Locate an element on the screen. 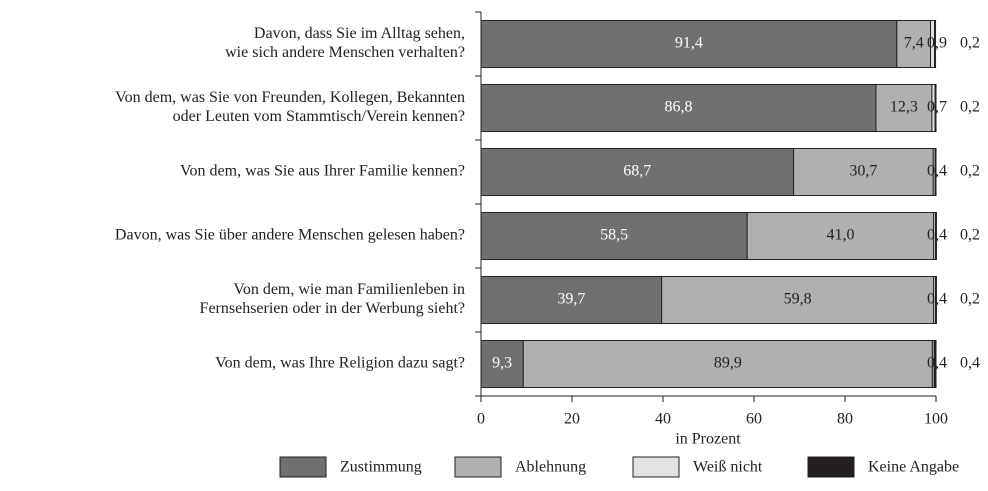 This screenshot has width=988, height=491. data-label: 86,8 is located at coordinates (678, 107).